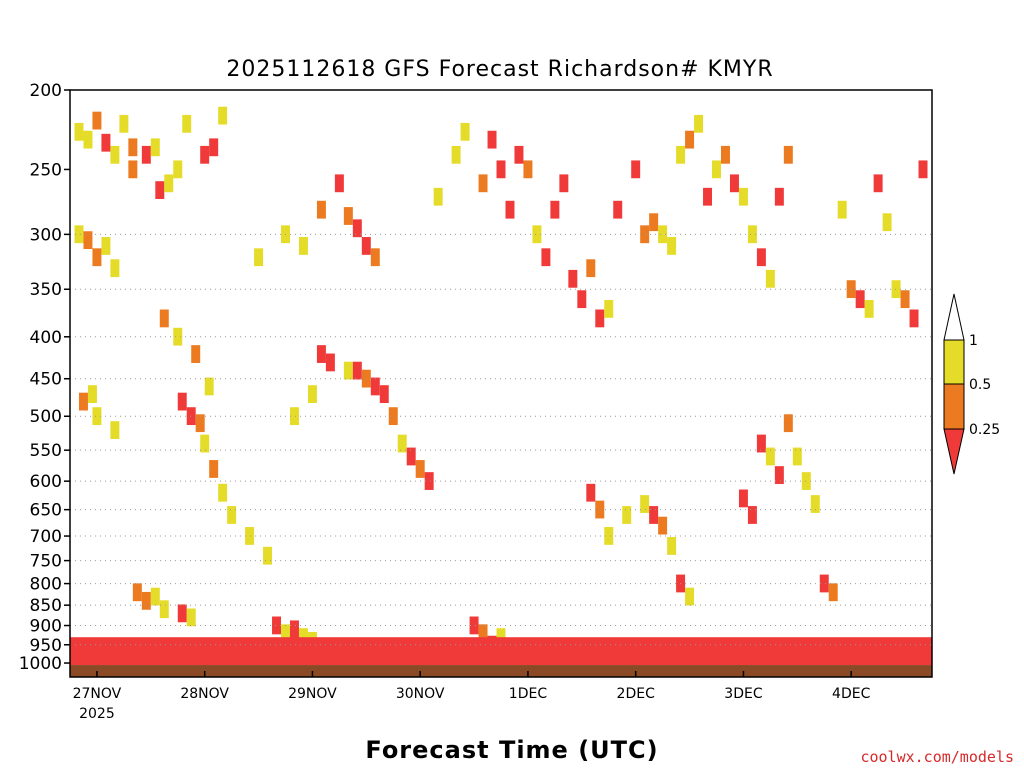 This screenshot has height=768, width=1024. What do you see at coordinates (312, 694) in the screenshot?
I see `x-tick-label: 29NOV` at bounding box center [312, 694].